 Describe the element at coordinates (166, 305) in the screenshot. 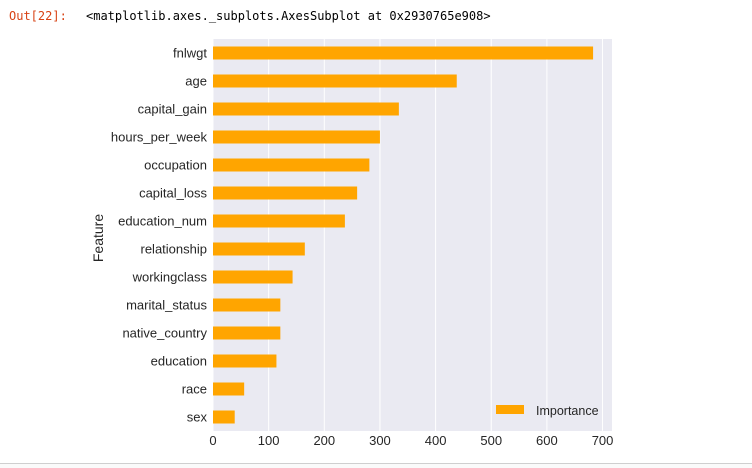

I see `y-tick-label: marital_status` at that location.